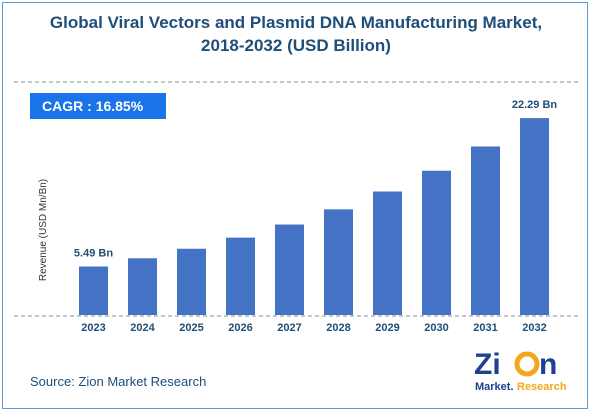 The width and height of the screenshot is (592, 413). Describe the element at coordinates (534, 216) in the screenshot. I see `bar-2032` at that location.